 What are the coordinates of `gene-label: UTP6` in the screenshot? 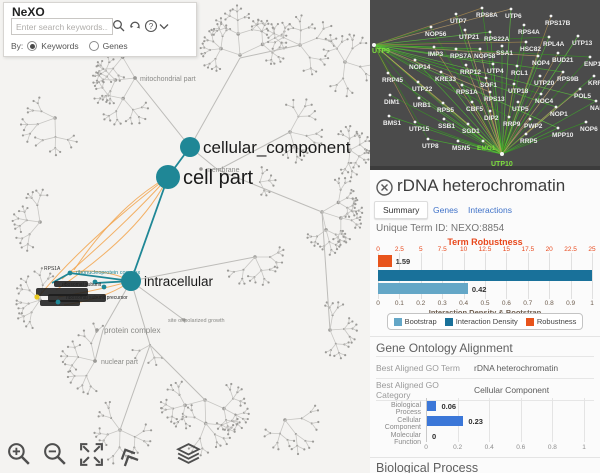 It's located at (513, 16).